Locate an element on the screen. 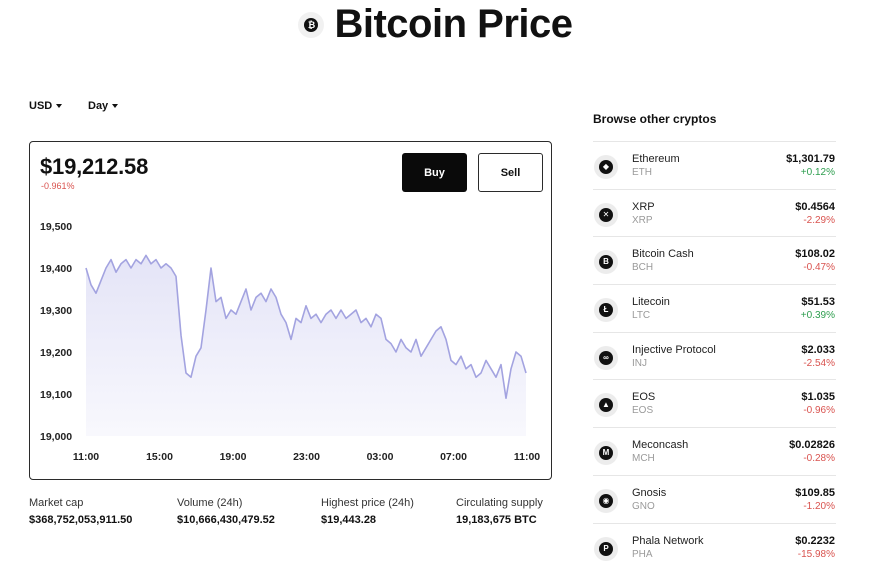  crypto-symbol: INJ is located at coordinates (639, 363).